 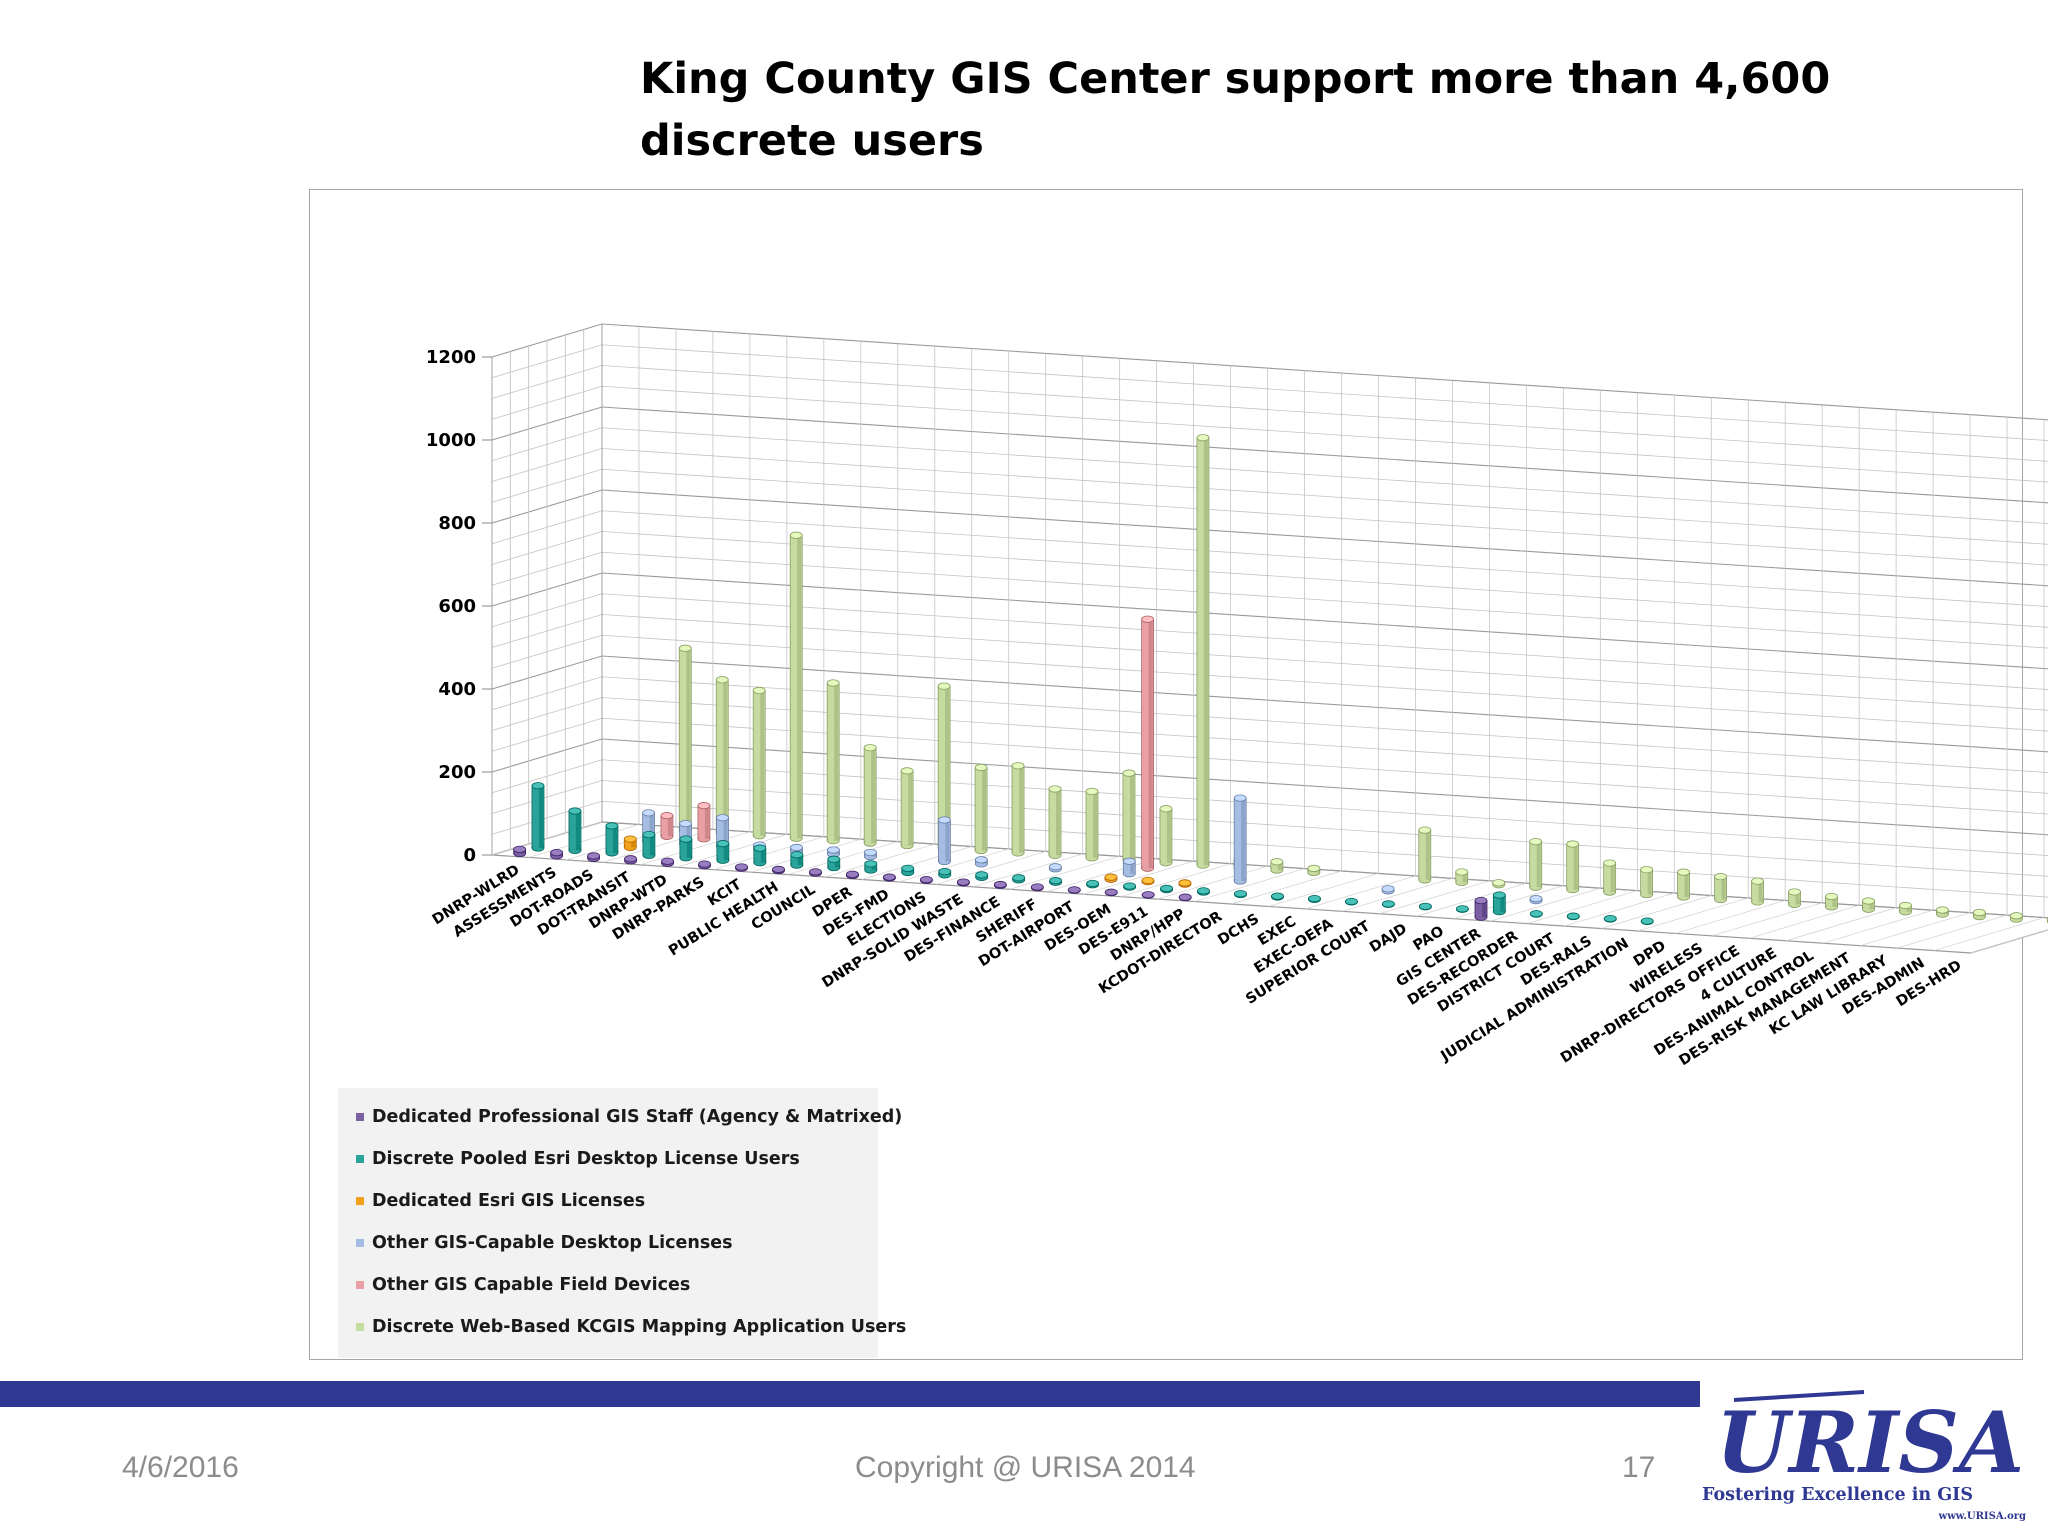 What do you see at coordinates (1982, 1516) in the screenshot?
I see `logo-url: www.URISA.org` at bounding box center [1982, 1516].